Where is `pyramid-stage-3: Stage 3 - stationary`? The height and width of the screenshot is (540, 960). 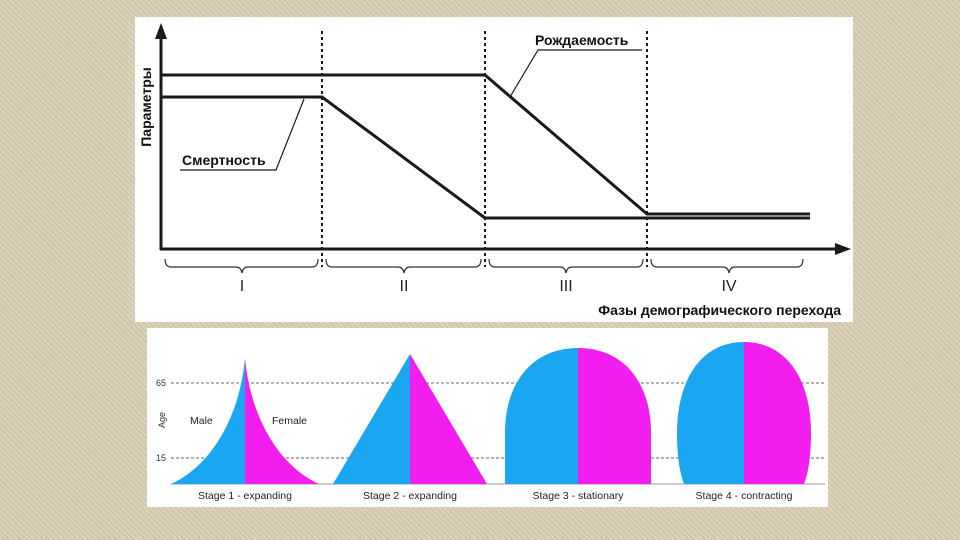 pyramid-stage-3: Stage 3 - stationary is located at coordinates (578, 425).